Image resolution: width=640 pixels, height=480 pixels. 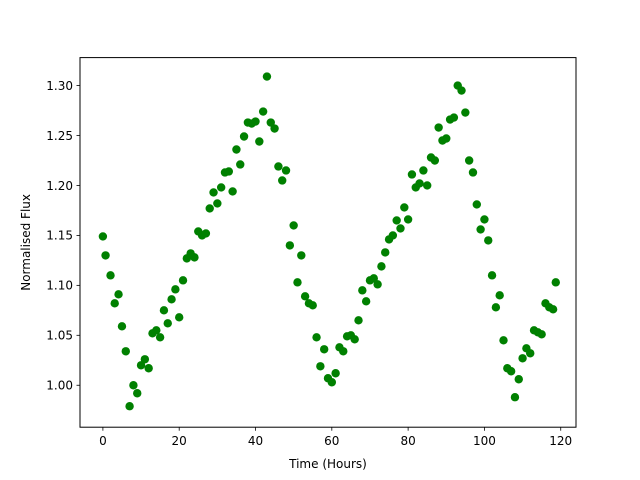 I want to click on x-tick-label: 0, so click(x=103, y=441).